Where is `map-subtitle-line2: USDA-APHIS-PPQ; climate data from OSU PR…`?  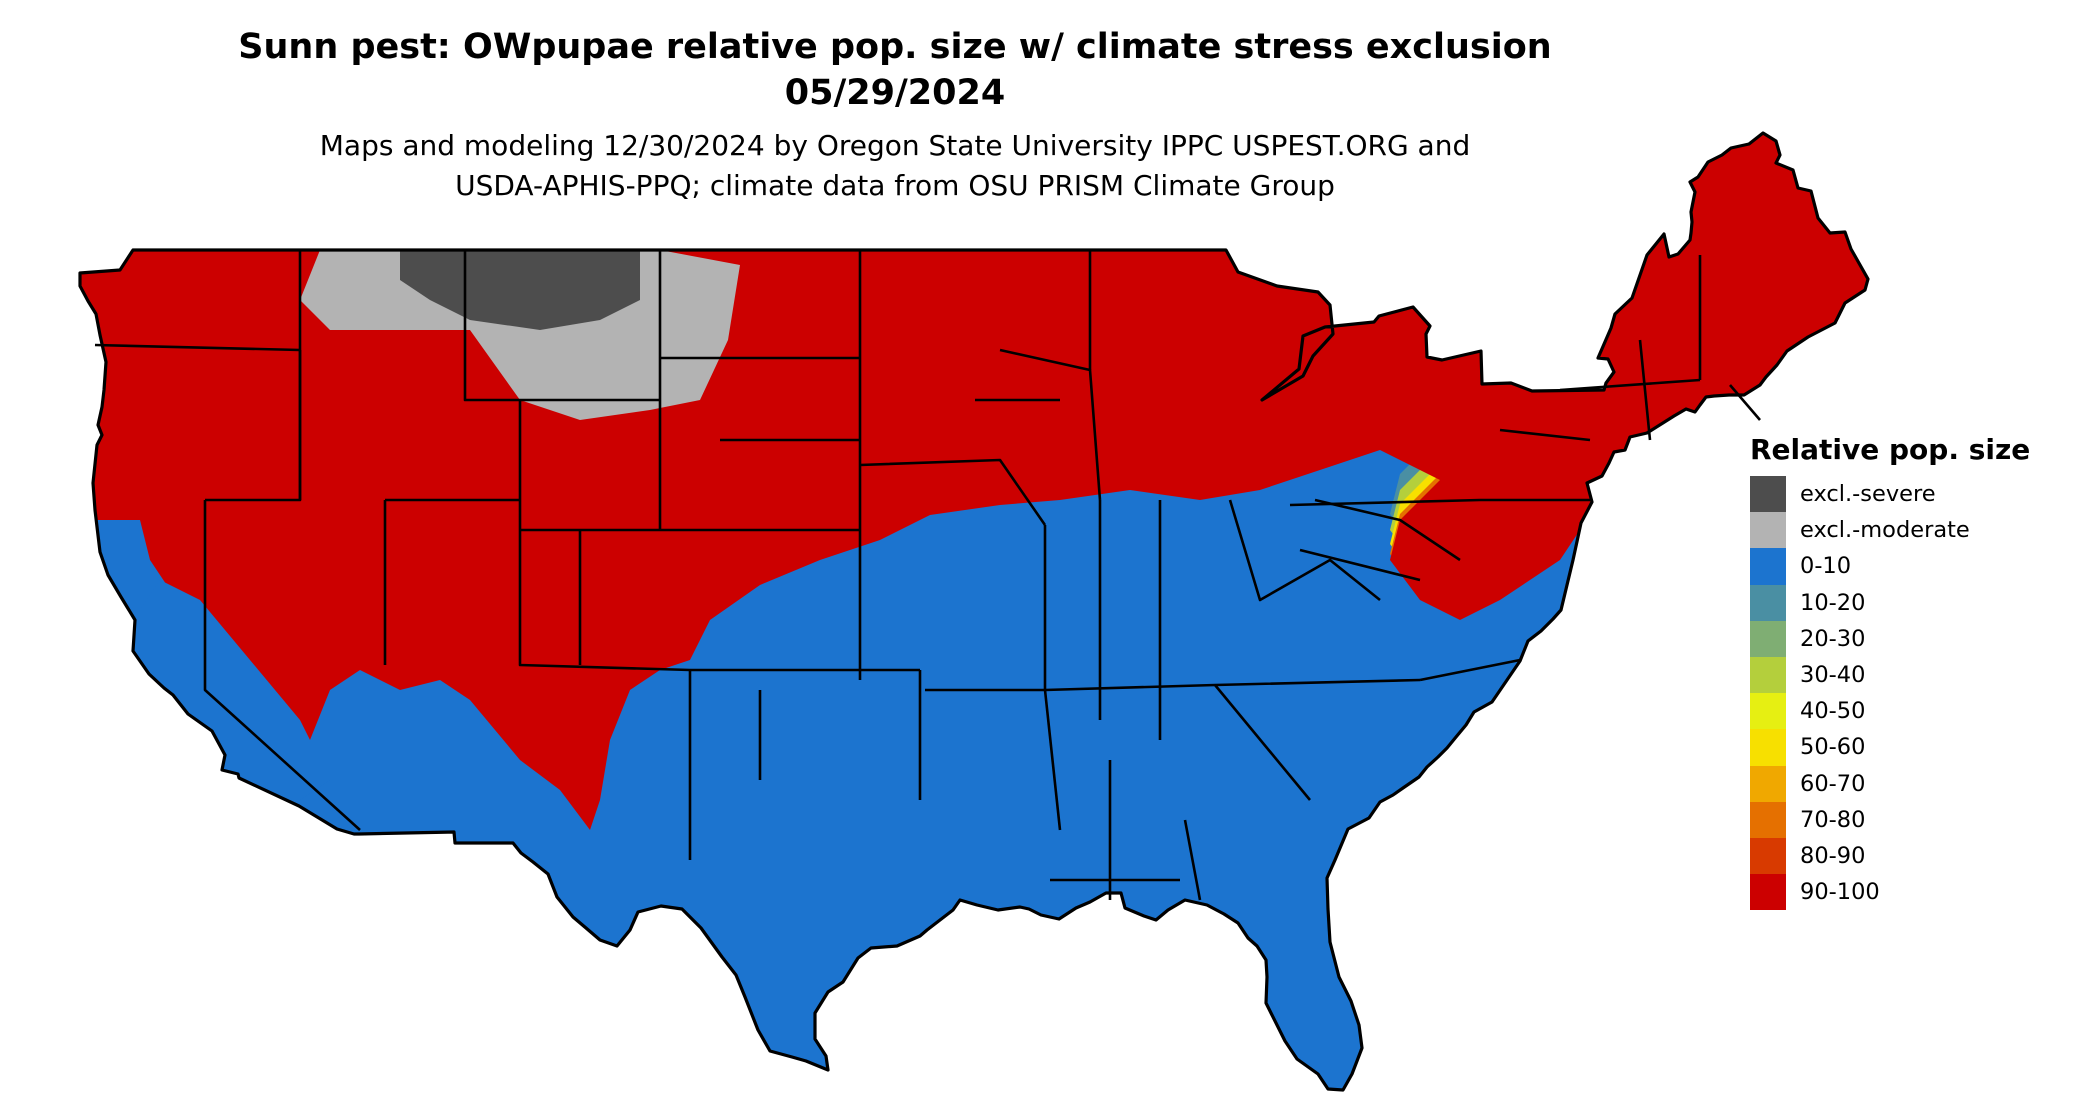
map-subtitle-line2: USDA-APHIS-PPQ; climate data from OSU PR… is located at coordinates (895, 185).